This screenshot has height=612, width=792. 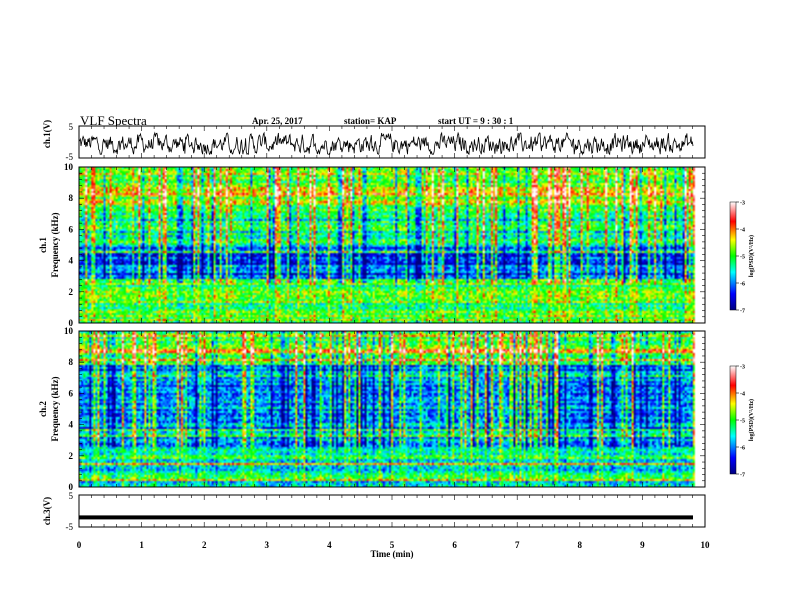 What do you see at coordinates (70, 157) in the screenshot?
I see `ch1-ytick-bottom: -5` at bounding box center [70, 157].